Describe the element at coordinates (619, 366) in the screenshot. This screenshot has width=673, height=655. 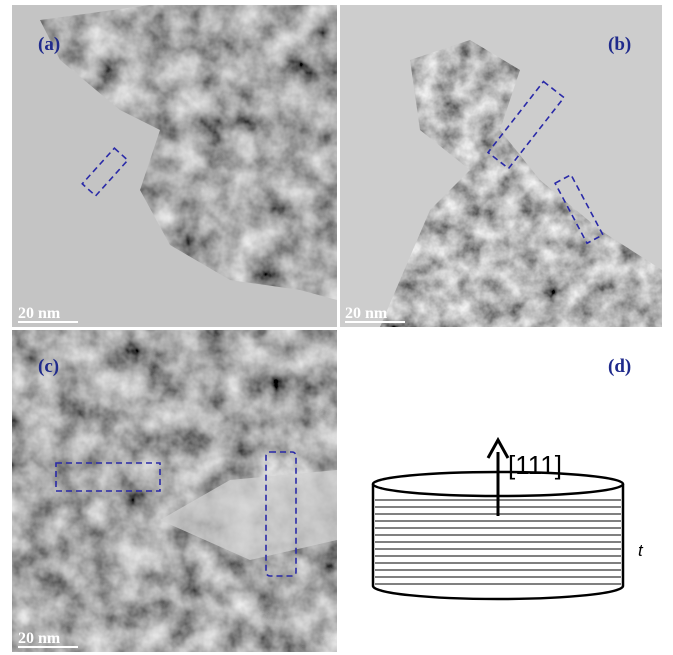
I see `panel-label: (d)` at that location.